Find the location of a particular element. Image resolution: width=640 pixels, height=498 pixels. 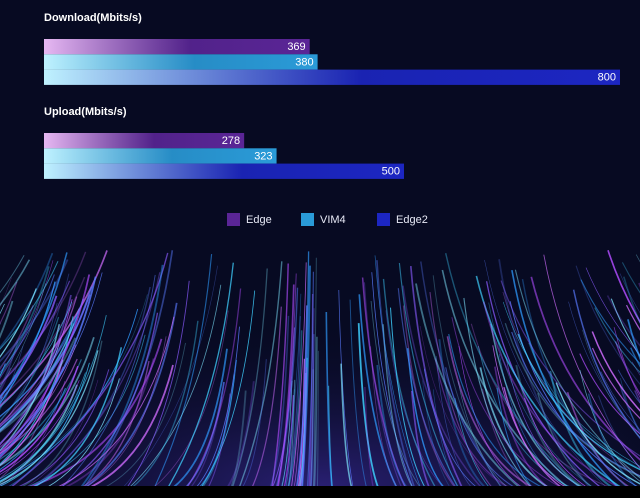

bottom-band is located at coordinates (320, 492).